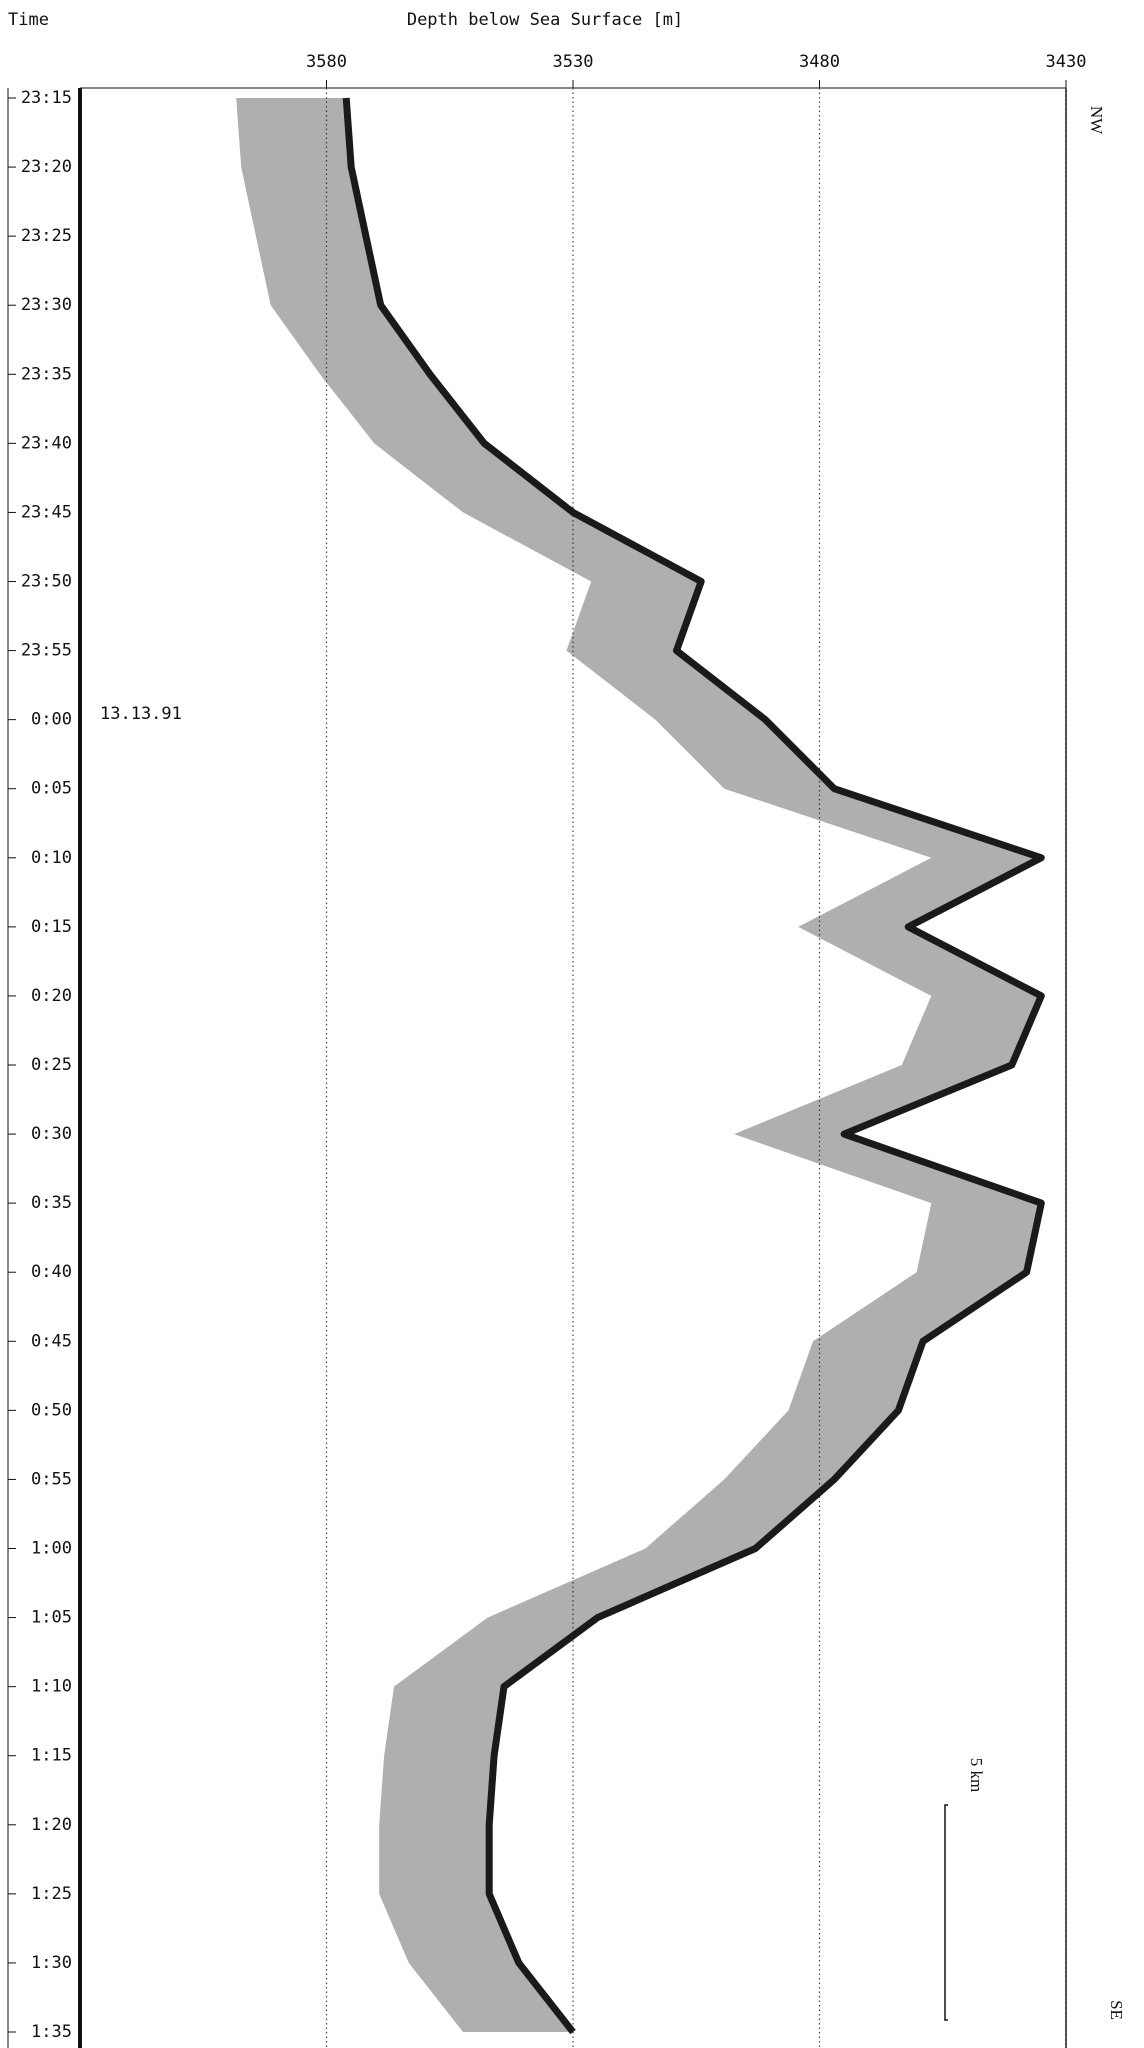 This screenshot has height=2048, width=1144. I want to click on y-tick-label: 1:35, so click(51, 2032).